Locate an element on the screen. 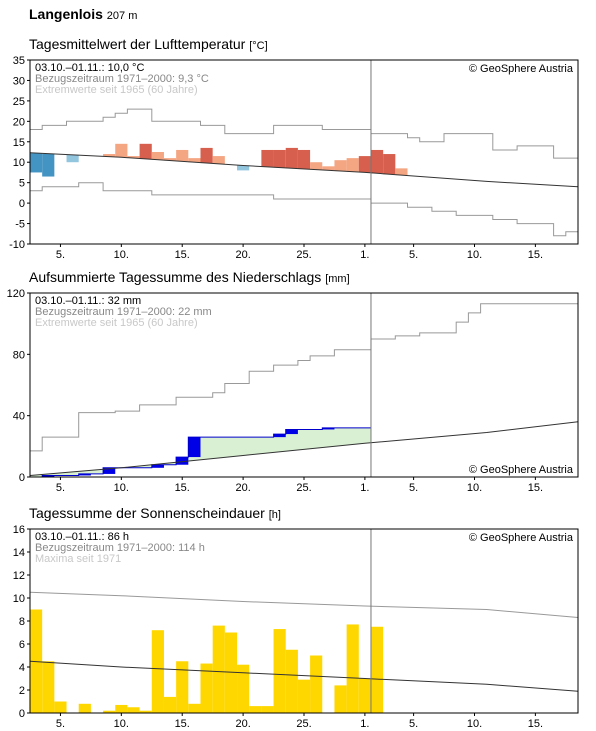 This screenshot has width=596, height=731. station-header: Langenlois 207 m is located at coordinates (83, 14).